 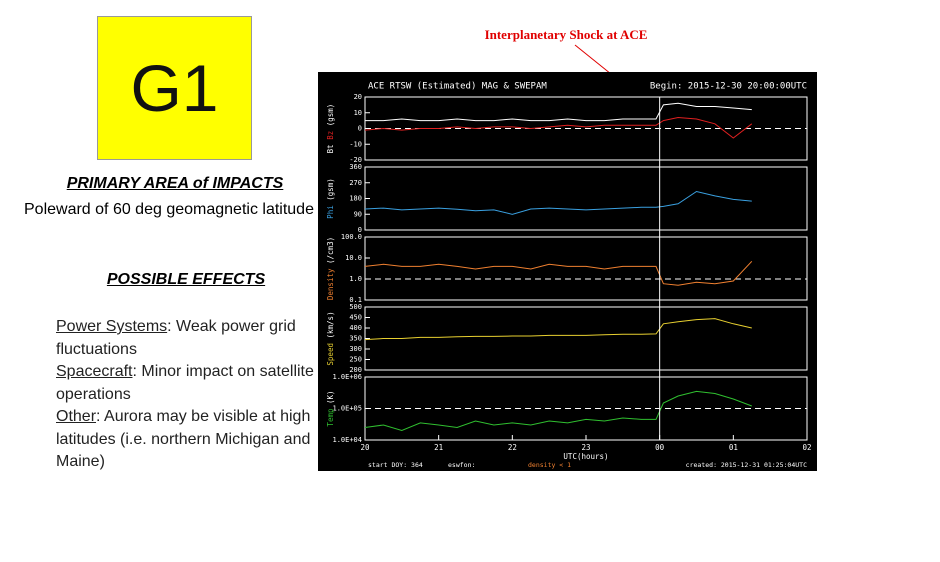 What do you see at coordinates (330, 250) in the screenshot?
I see `y-label-part: (/cm3)` at bounding box center [330, 250].